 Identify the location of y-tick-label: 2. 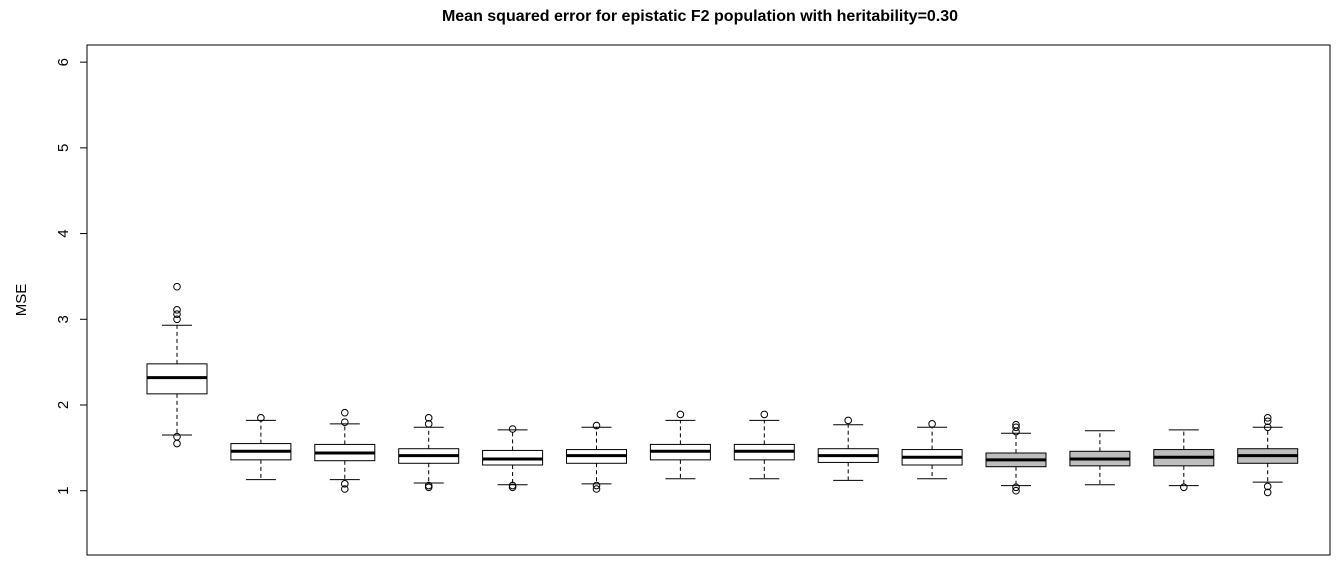
(63, 405).